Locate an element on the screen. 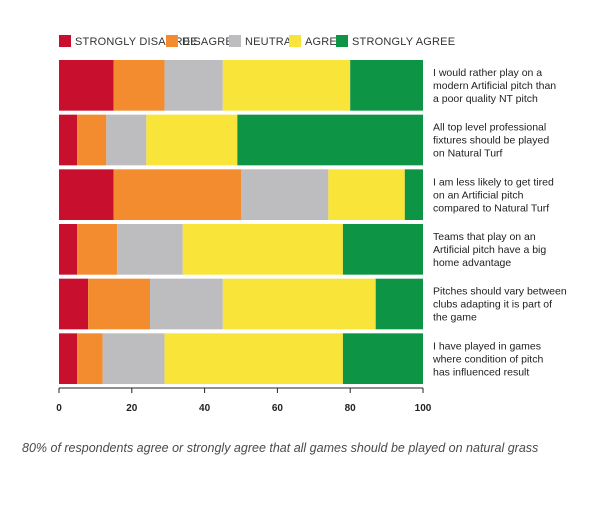 The image size is (590, 516). legend-label: DISAGREE is located at coordinates (211, 42).